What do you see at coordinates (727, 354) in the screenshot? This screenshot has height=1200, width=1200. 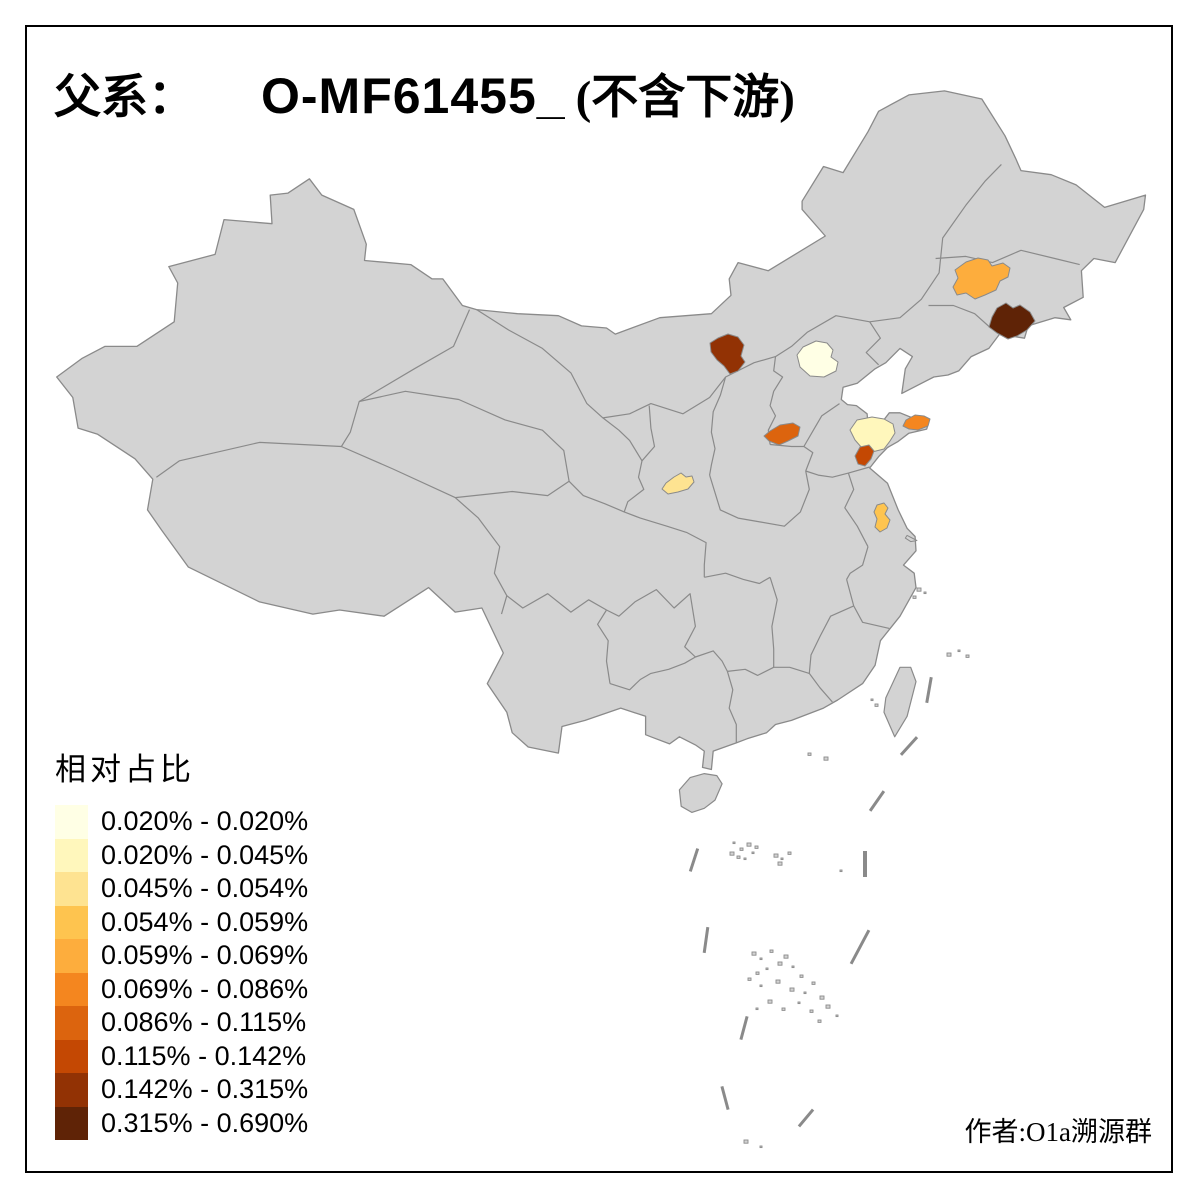 I see `region-north-shanxi` at bounding box center [727, 354].